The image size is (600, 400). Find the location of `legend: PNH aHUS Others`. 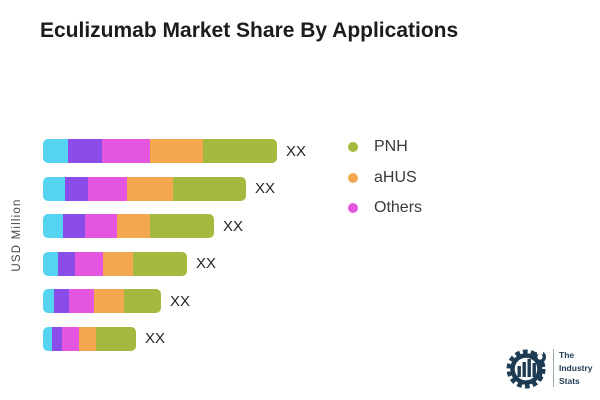

legend: PNH aHUS Others is located at coordinates (385, 178).